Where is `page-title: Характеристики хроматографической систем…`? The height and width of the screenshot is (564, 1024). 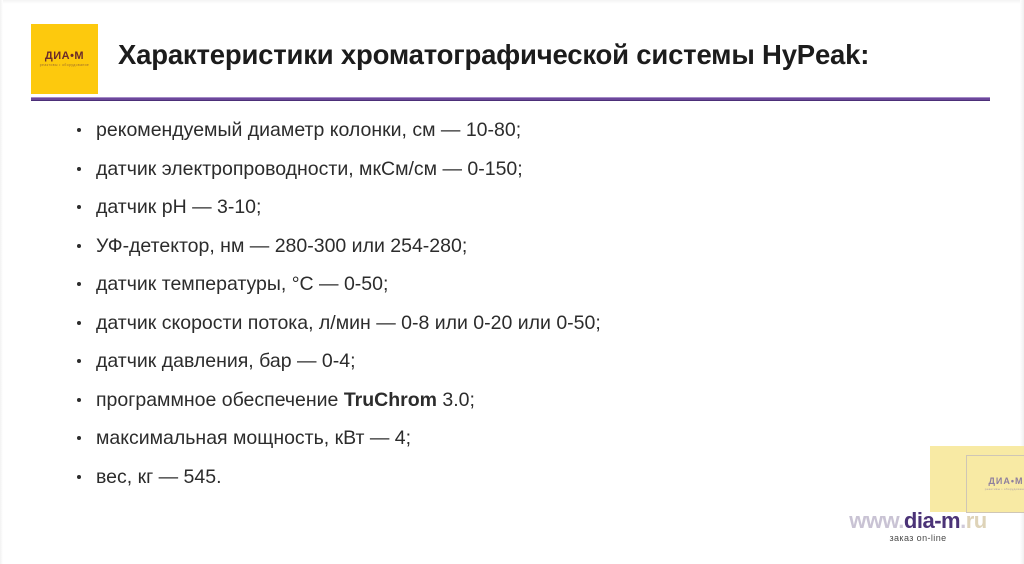
page-title: Характеристики хроматографической систем… is located at coordinates (494, 54).